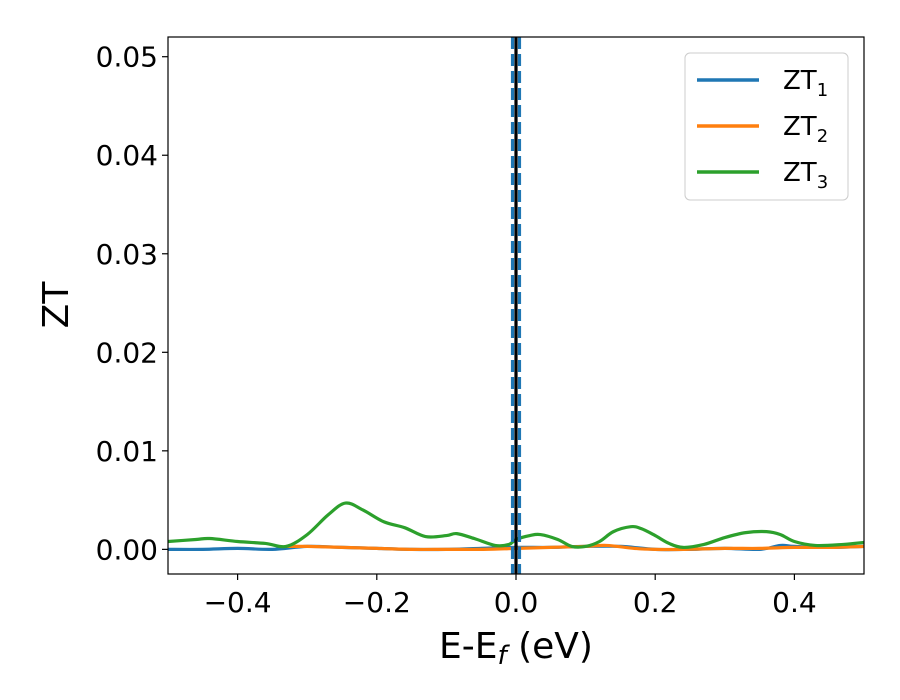 This screenshot has width=900, height=700. Describe the element at coordinates (127, 352) in the screenshot. I see `y-tick-label: 0.02` at that location.